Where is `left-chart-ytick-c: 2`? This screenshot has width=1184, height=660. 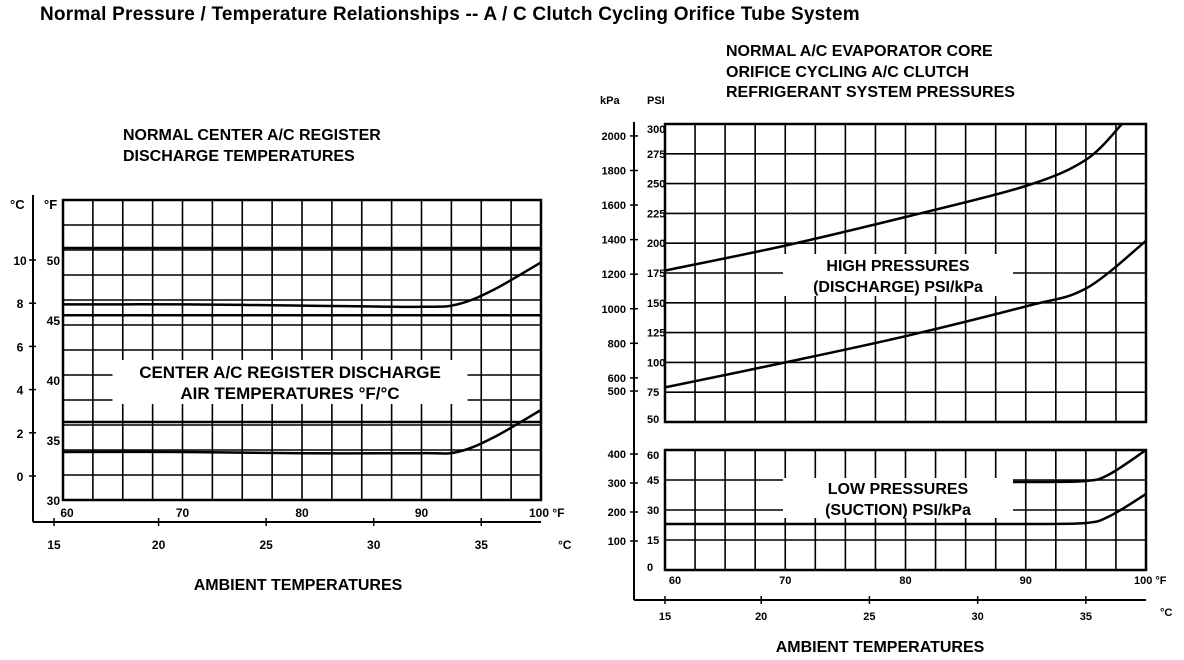 left-chart-ytick-c: 2 is located at coordinates (20, 434).